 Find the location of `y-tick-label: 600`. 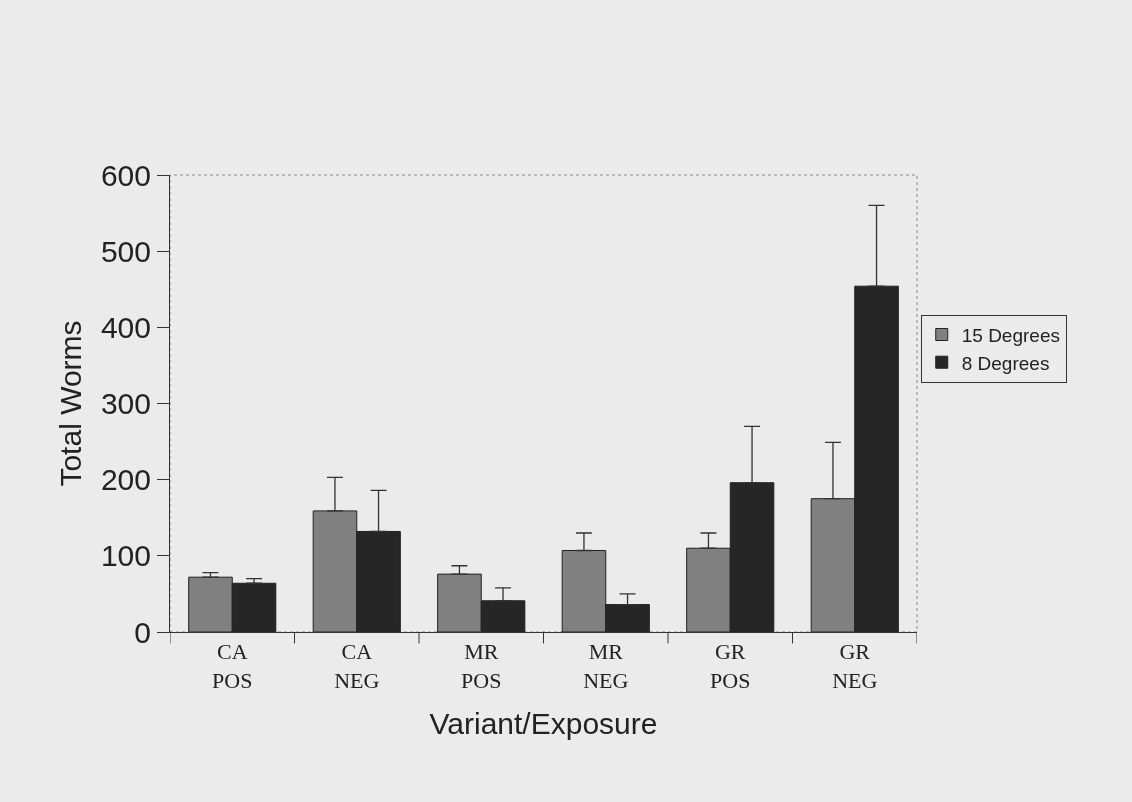

y-tick-label: 600 is located at coordinates (125, 175).